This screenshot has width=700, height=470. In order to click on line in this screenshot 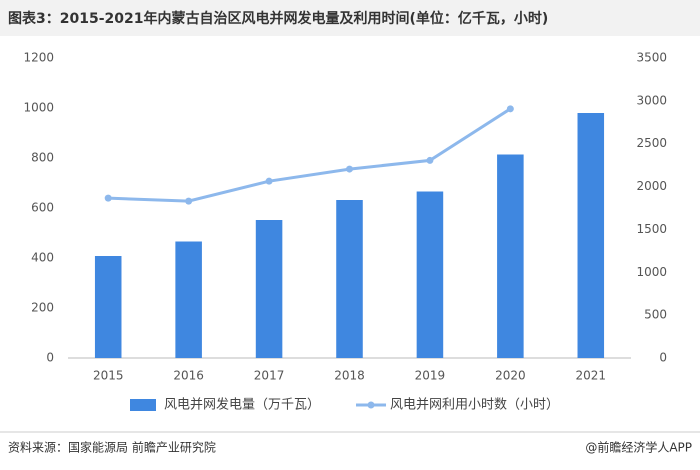, I will do `click(310, 155)`.